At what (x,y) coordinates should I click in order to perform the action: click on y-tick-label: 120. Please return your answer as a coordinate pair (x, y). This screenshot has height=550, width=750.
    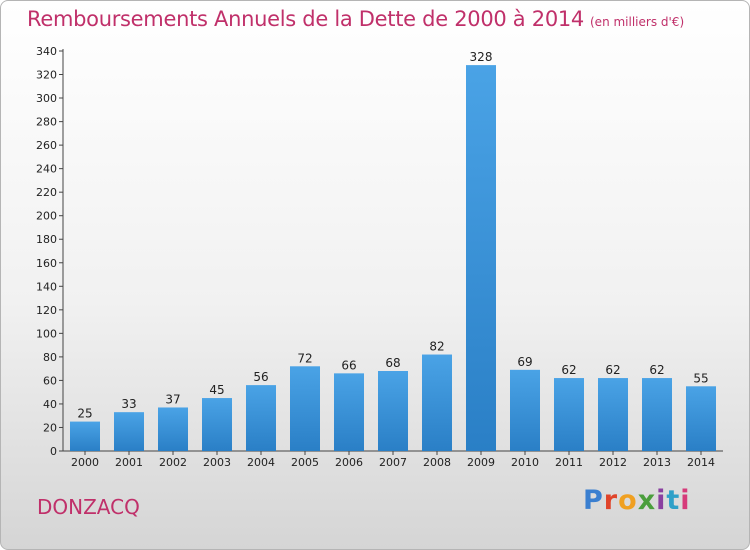
    Looking at the image, I should click on (46, 310).